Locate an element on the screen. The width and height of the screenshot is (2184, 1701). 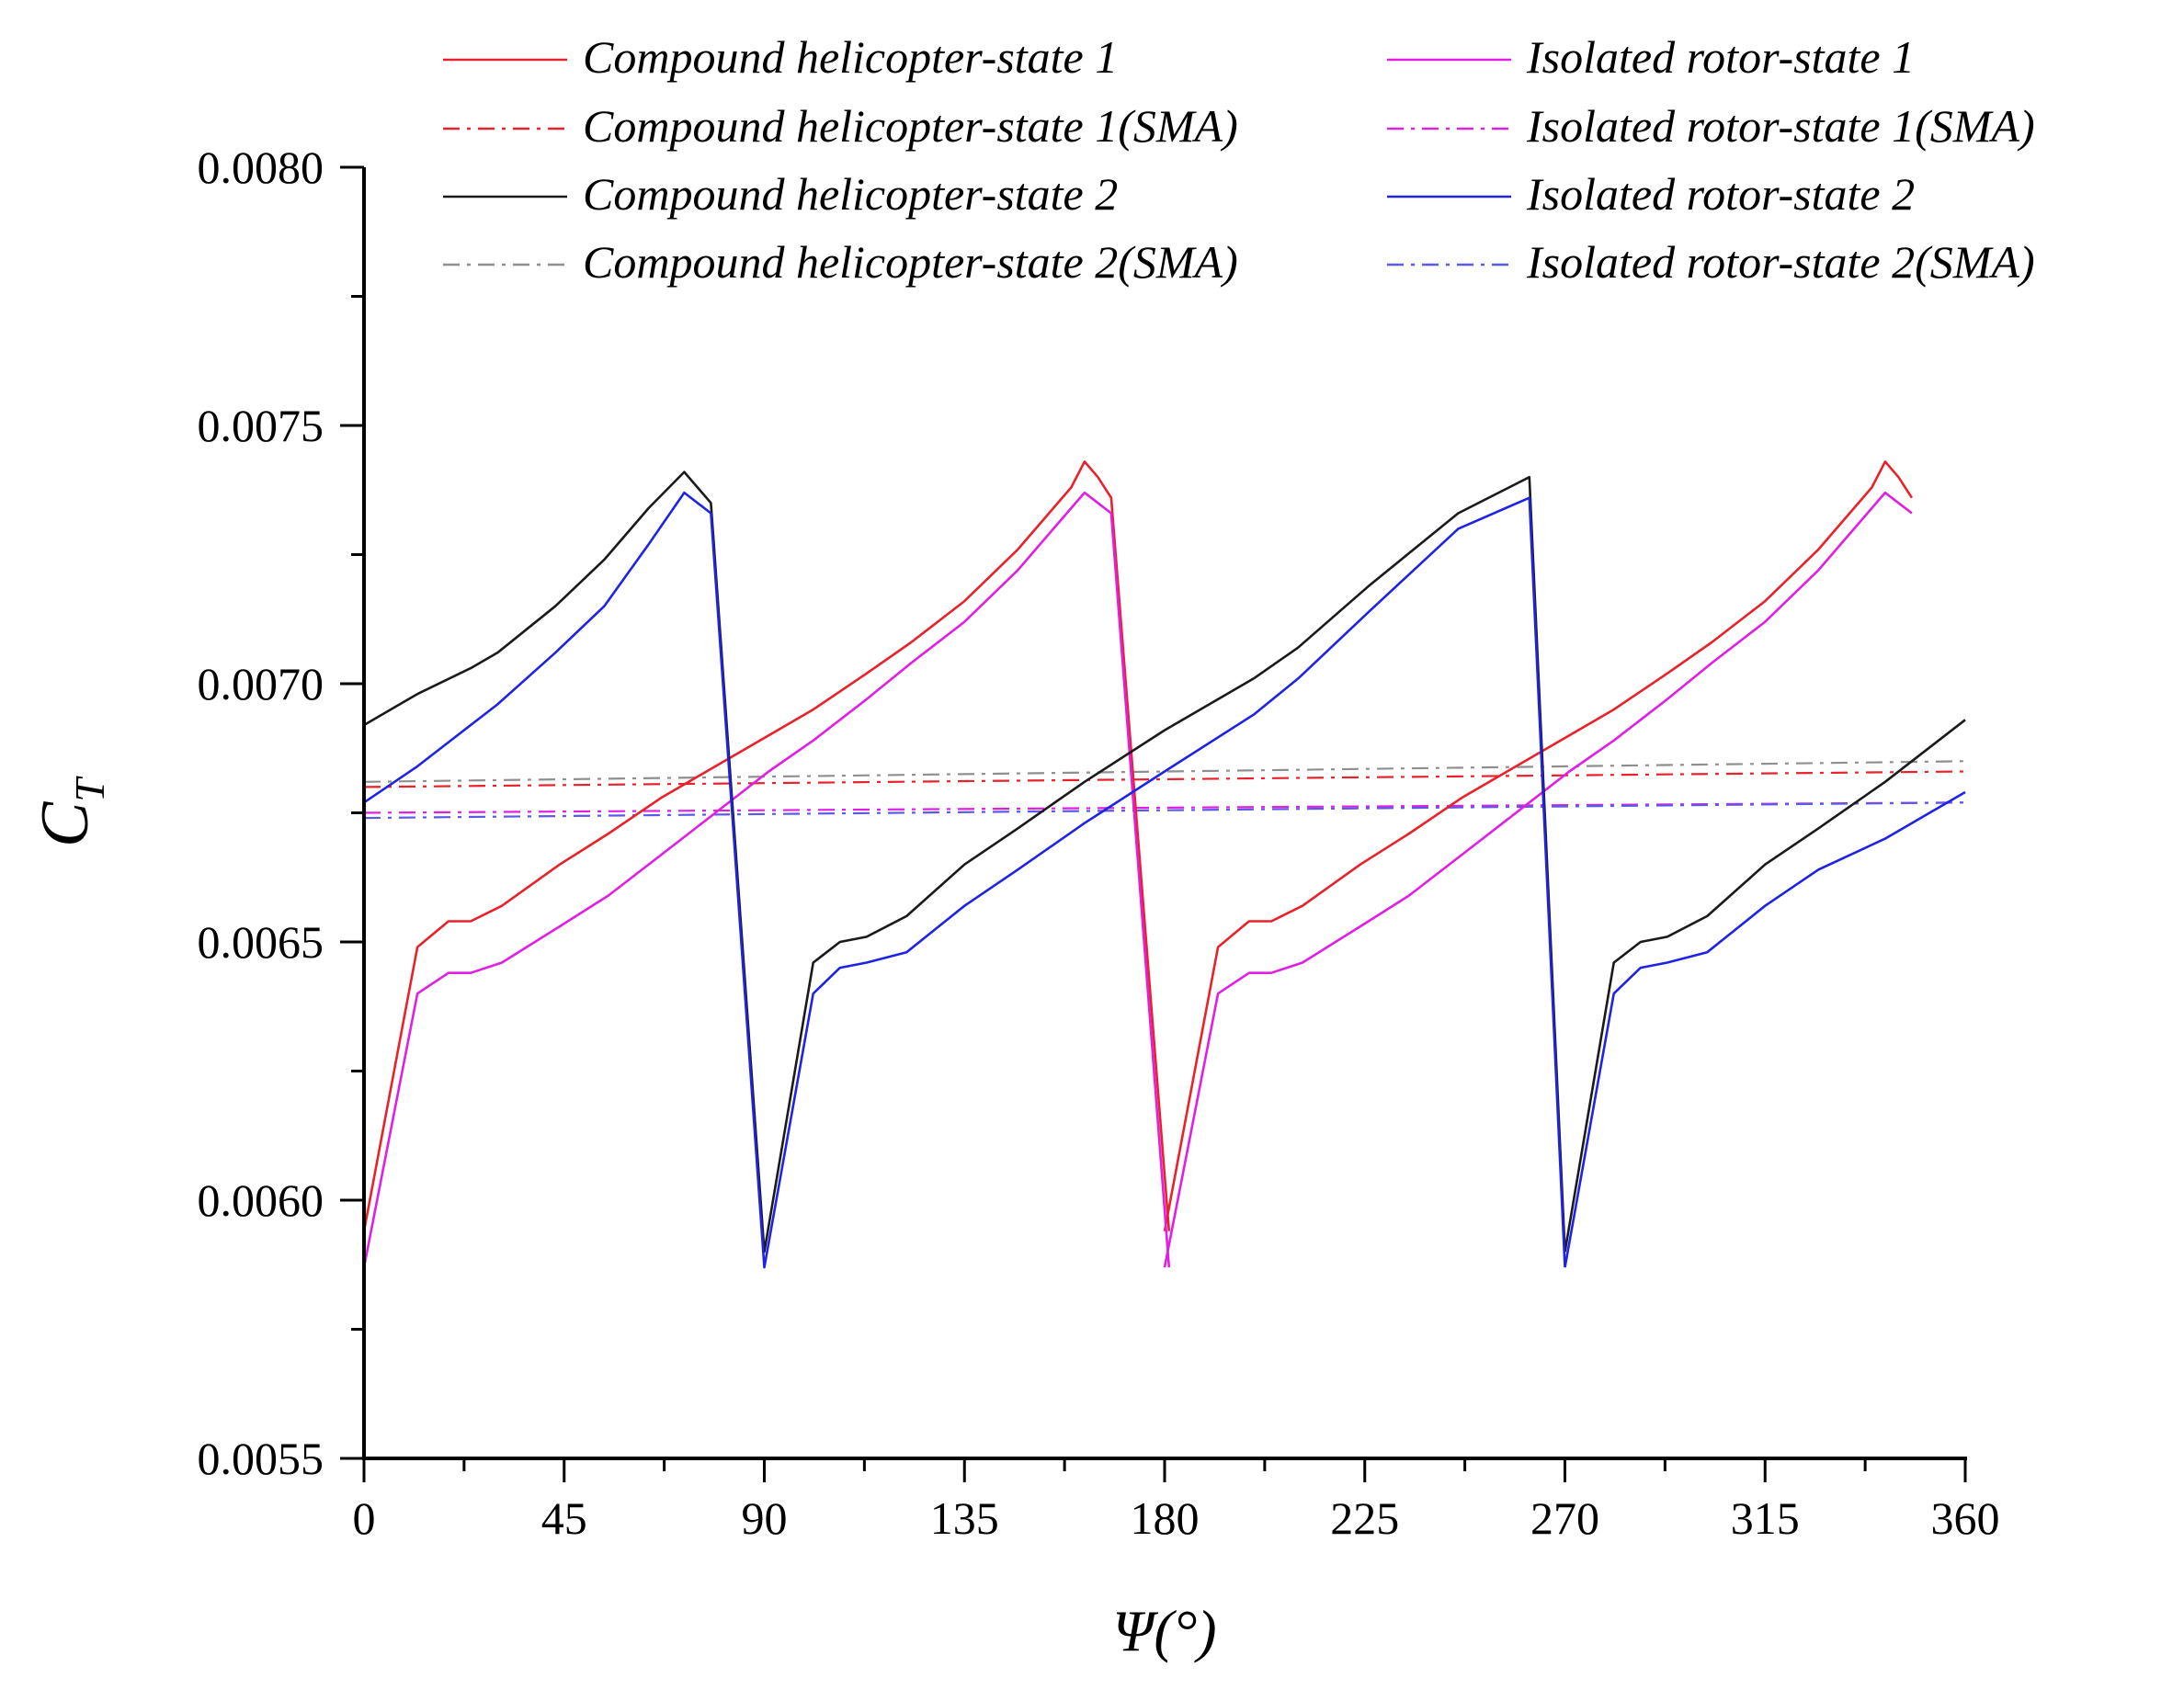
series-isolated-rotor-state-1-sma is located at coordinates (1164, 808).